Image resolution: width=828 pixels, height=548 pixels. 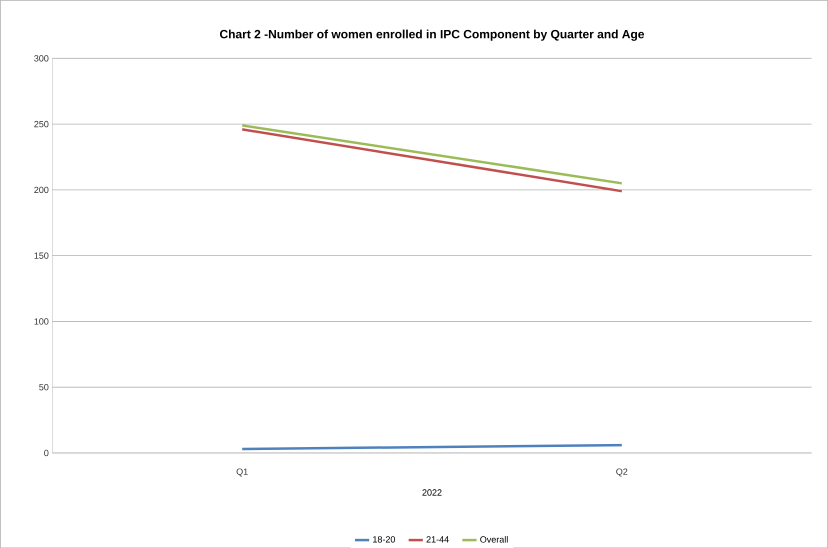 What do you see at coordinates (41, 189) in the screenshot?
I see `y-tick-label: 200` at bounding box center [41, 189].